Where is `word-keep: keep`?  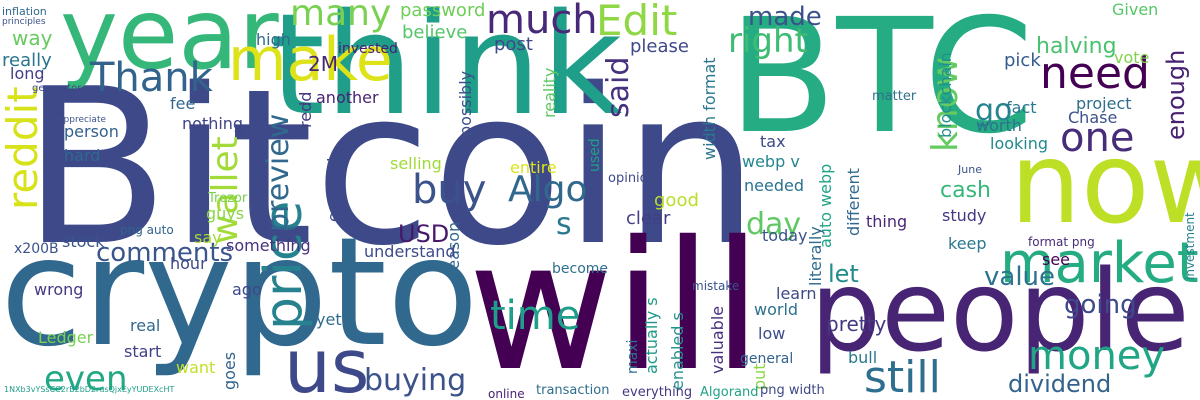
word-keep: keep is located at coordinates (967, 243).